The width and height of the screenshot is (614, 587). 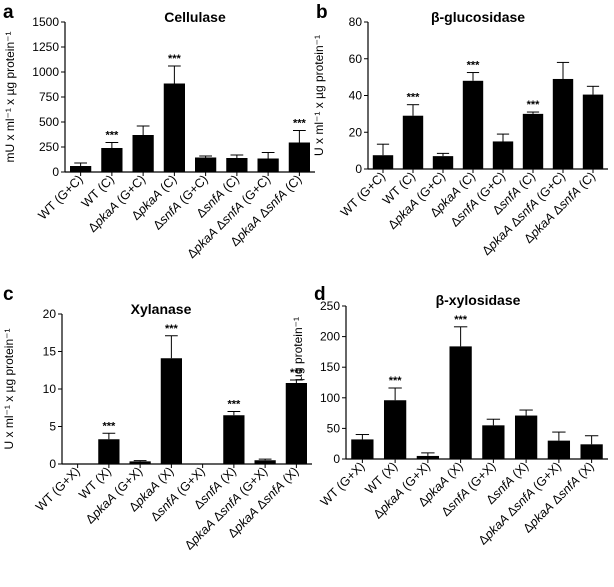 What do you see at coordinates (49, 122) in the screenshot?
I see `y-tick-label: 500` at bounding box center [49, 122].